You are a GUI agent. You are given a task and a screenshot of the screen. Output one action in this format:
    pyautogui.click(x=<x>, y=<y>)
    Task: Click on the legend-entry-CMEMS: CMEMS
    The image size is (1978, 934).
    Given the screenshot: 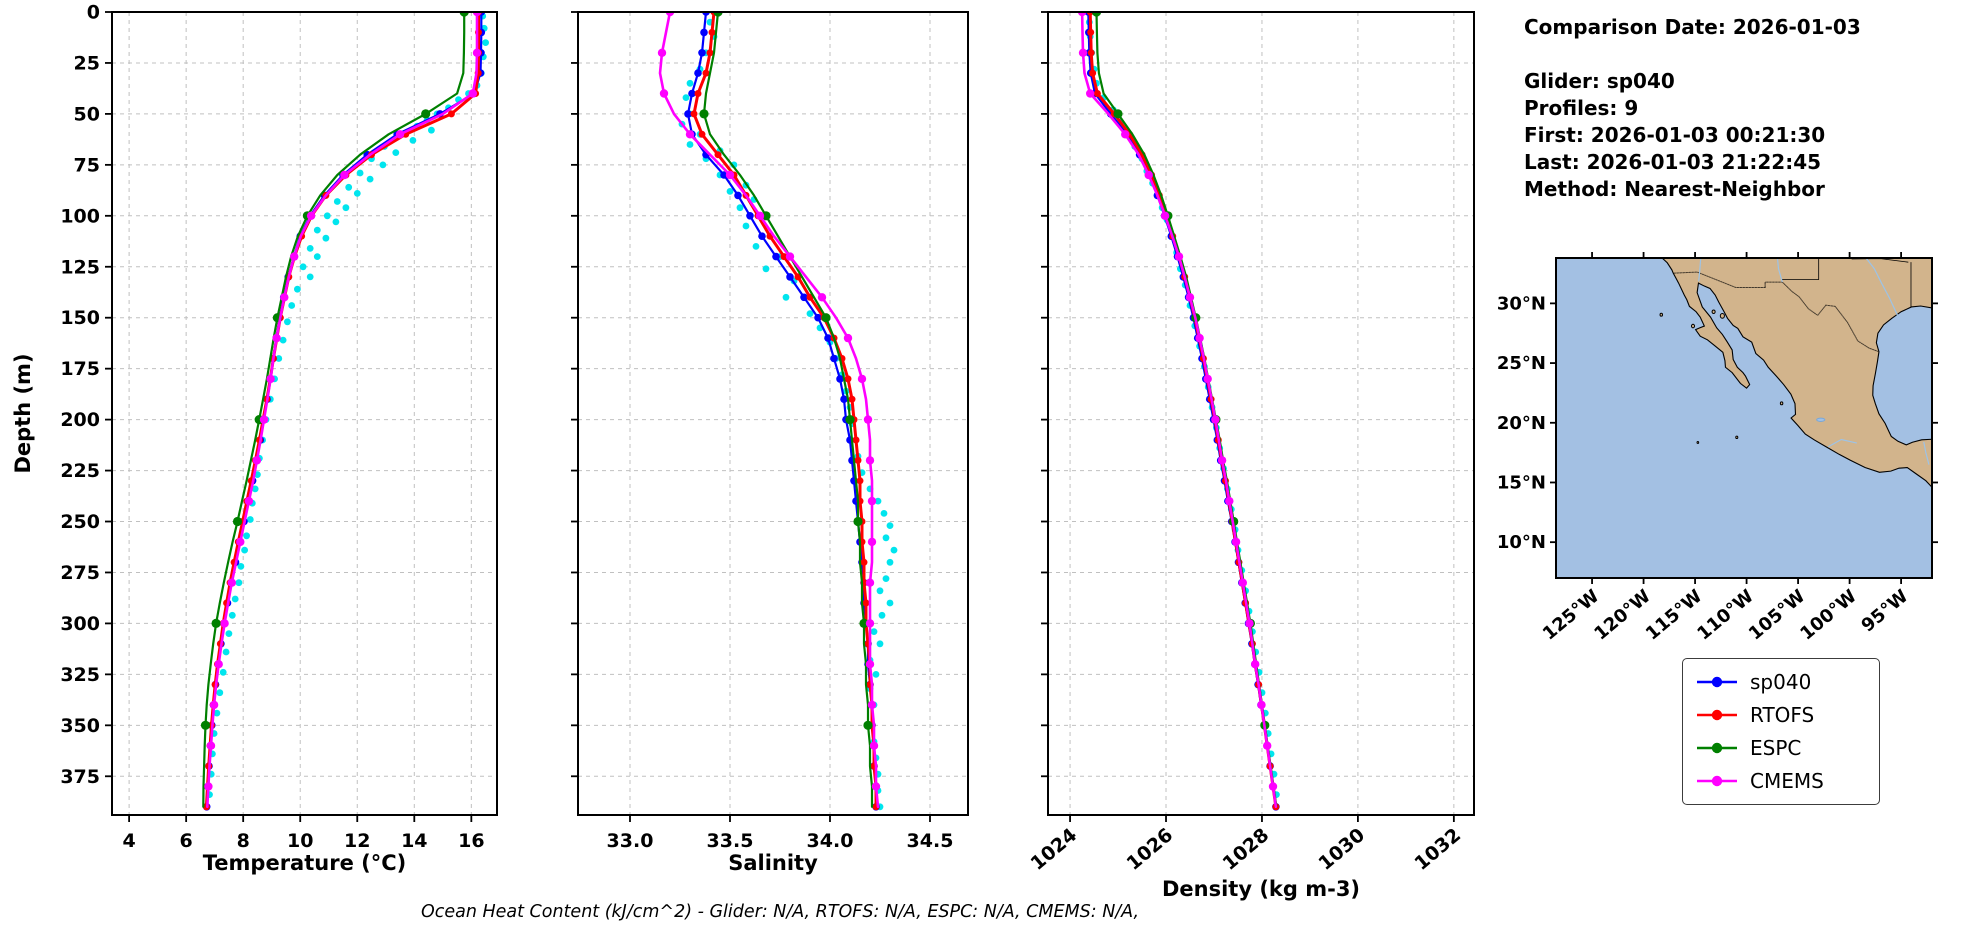 What is the action you would take?
    pyautogui.click(x=1781, y=781)
    